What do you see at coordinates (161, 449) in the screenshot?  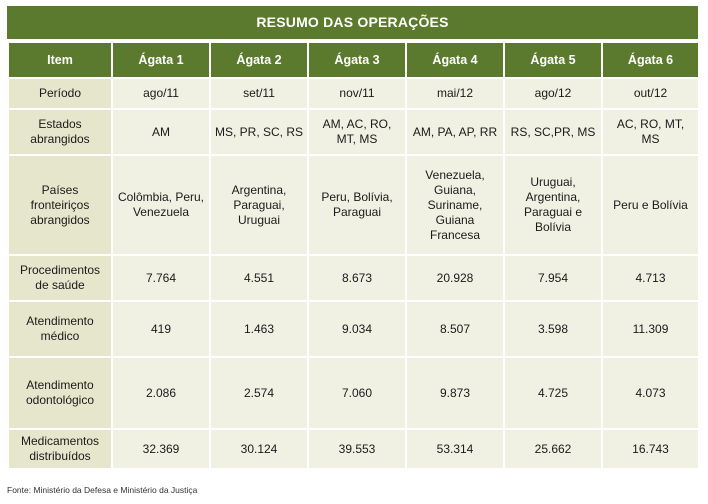 I see `table-cell: 32.369` at bounding box center [161, 449].